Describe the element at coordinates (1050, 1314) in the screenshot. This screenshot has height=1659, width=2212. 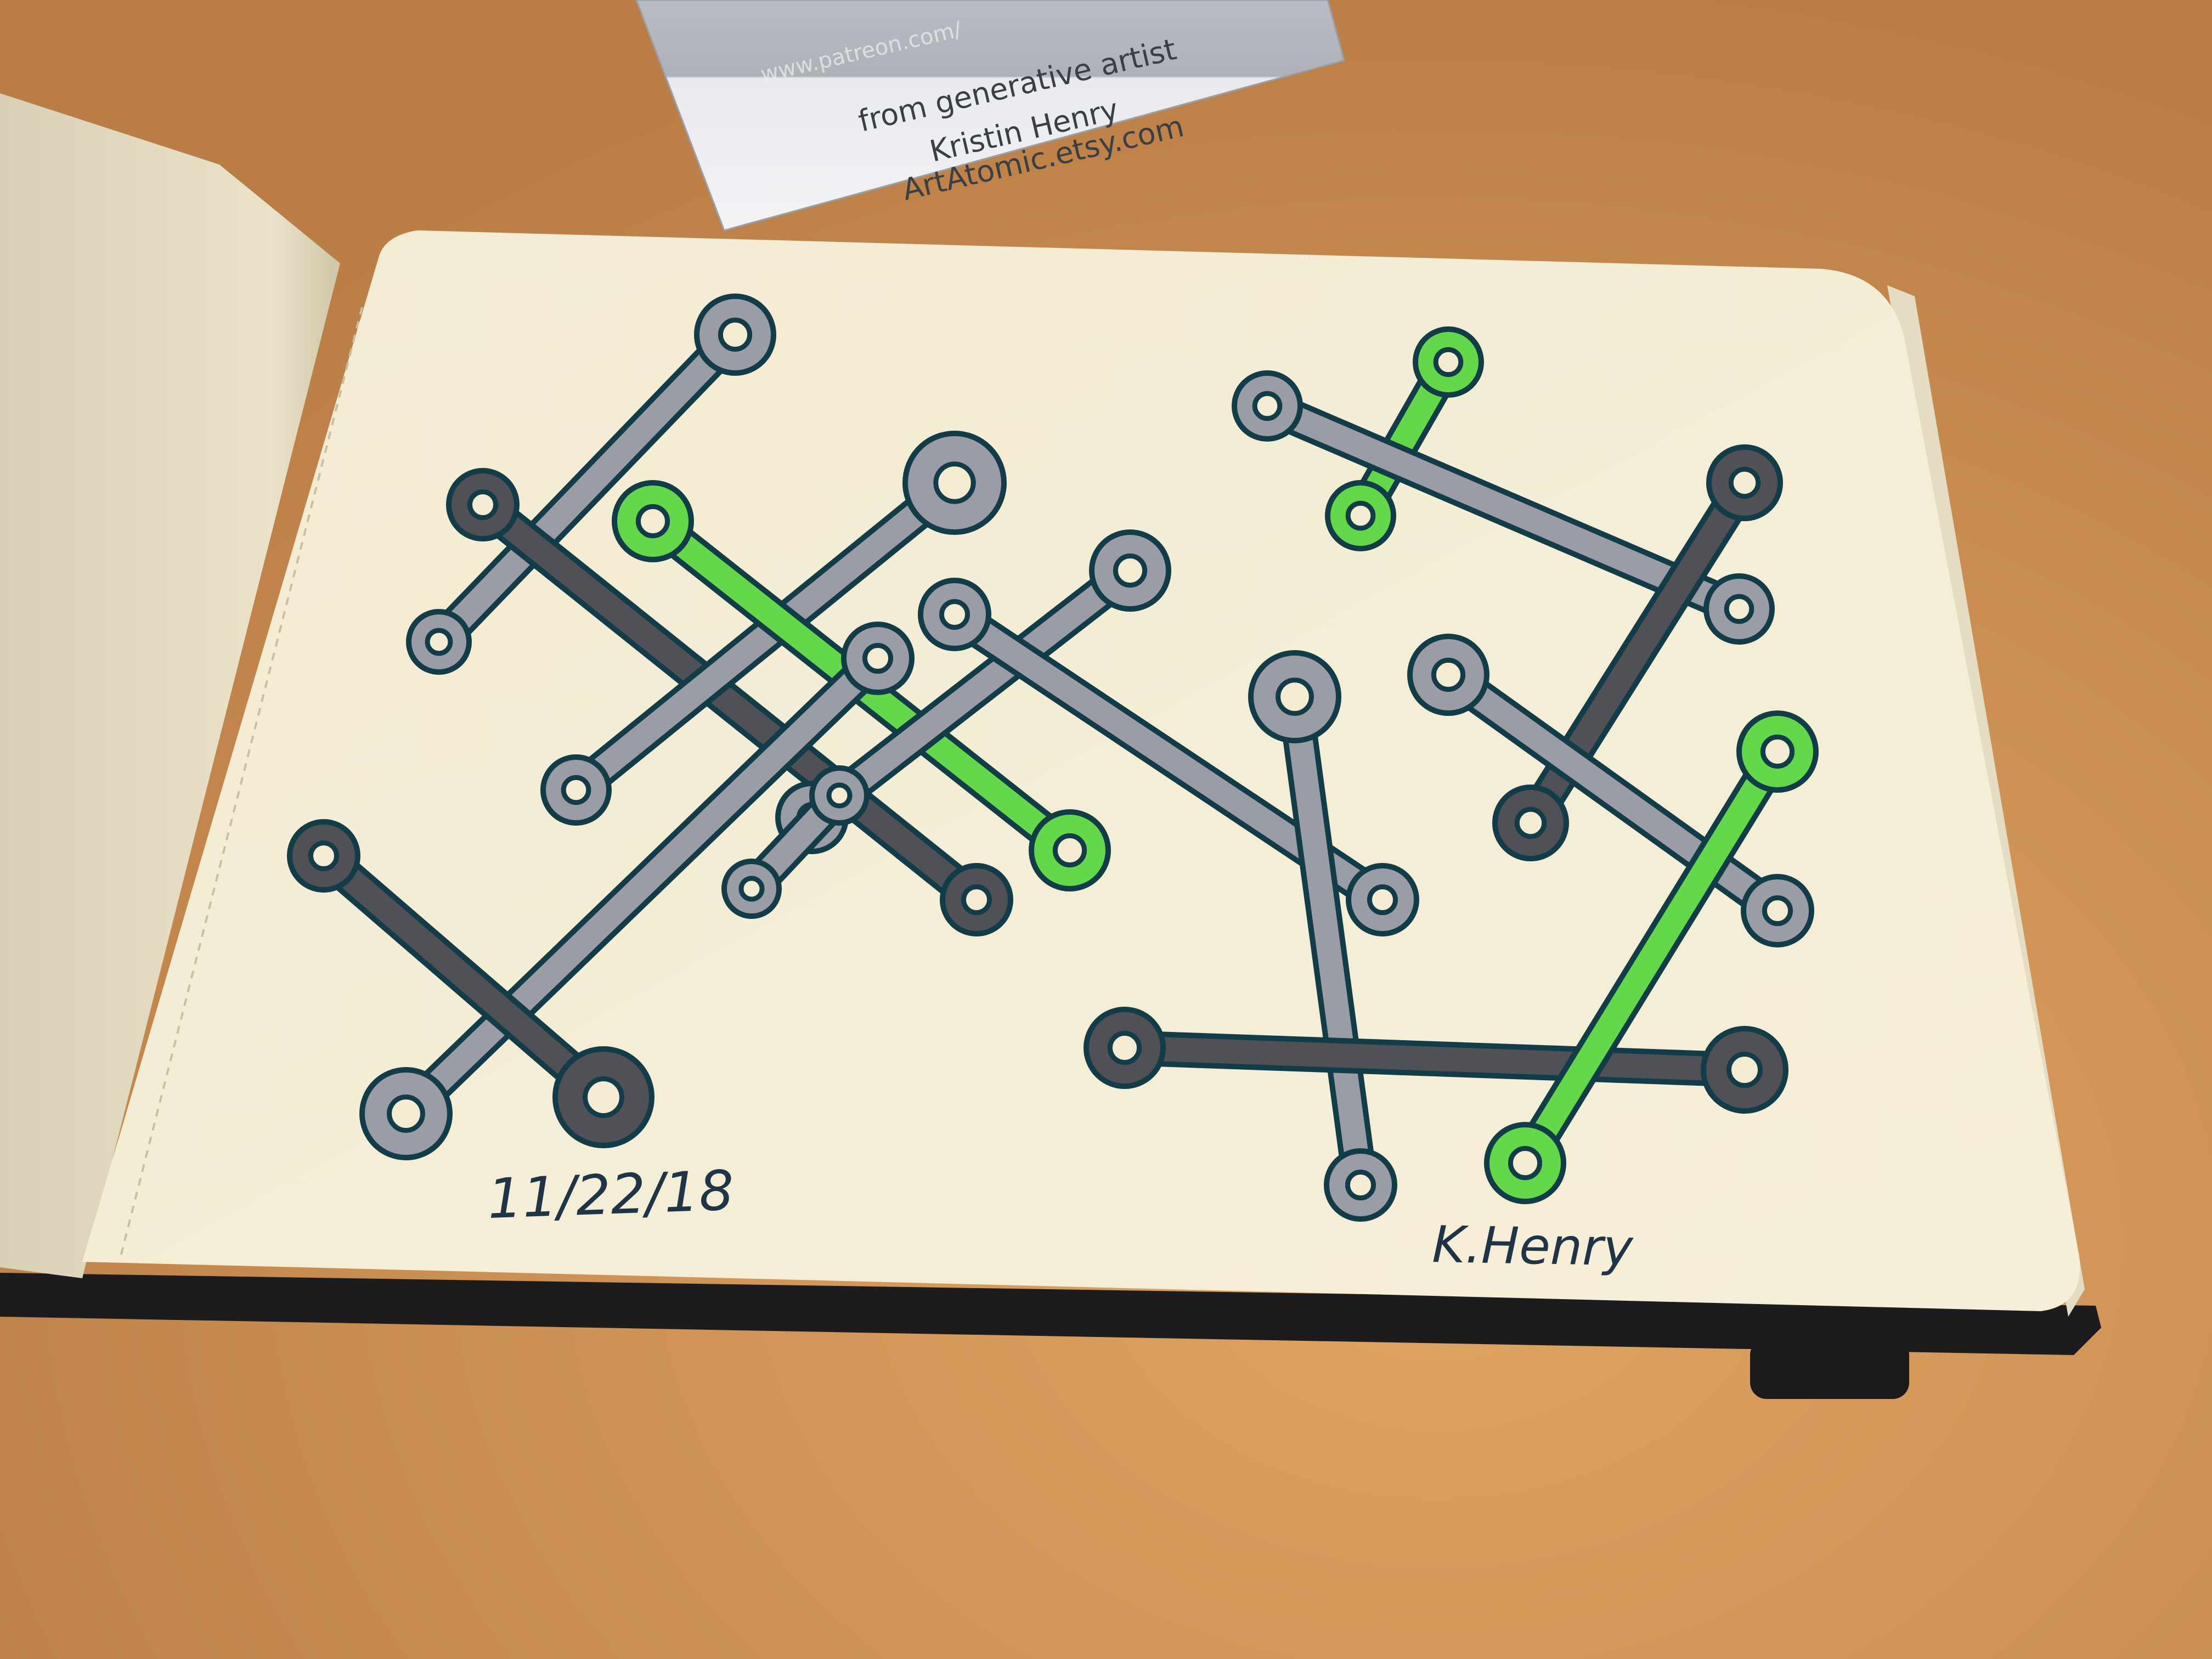
I see `book-cover` at that location.